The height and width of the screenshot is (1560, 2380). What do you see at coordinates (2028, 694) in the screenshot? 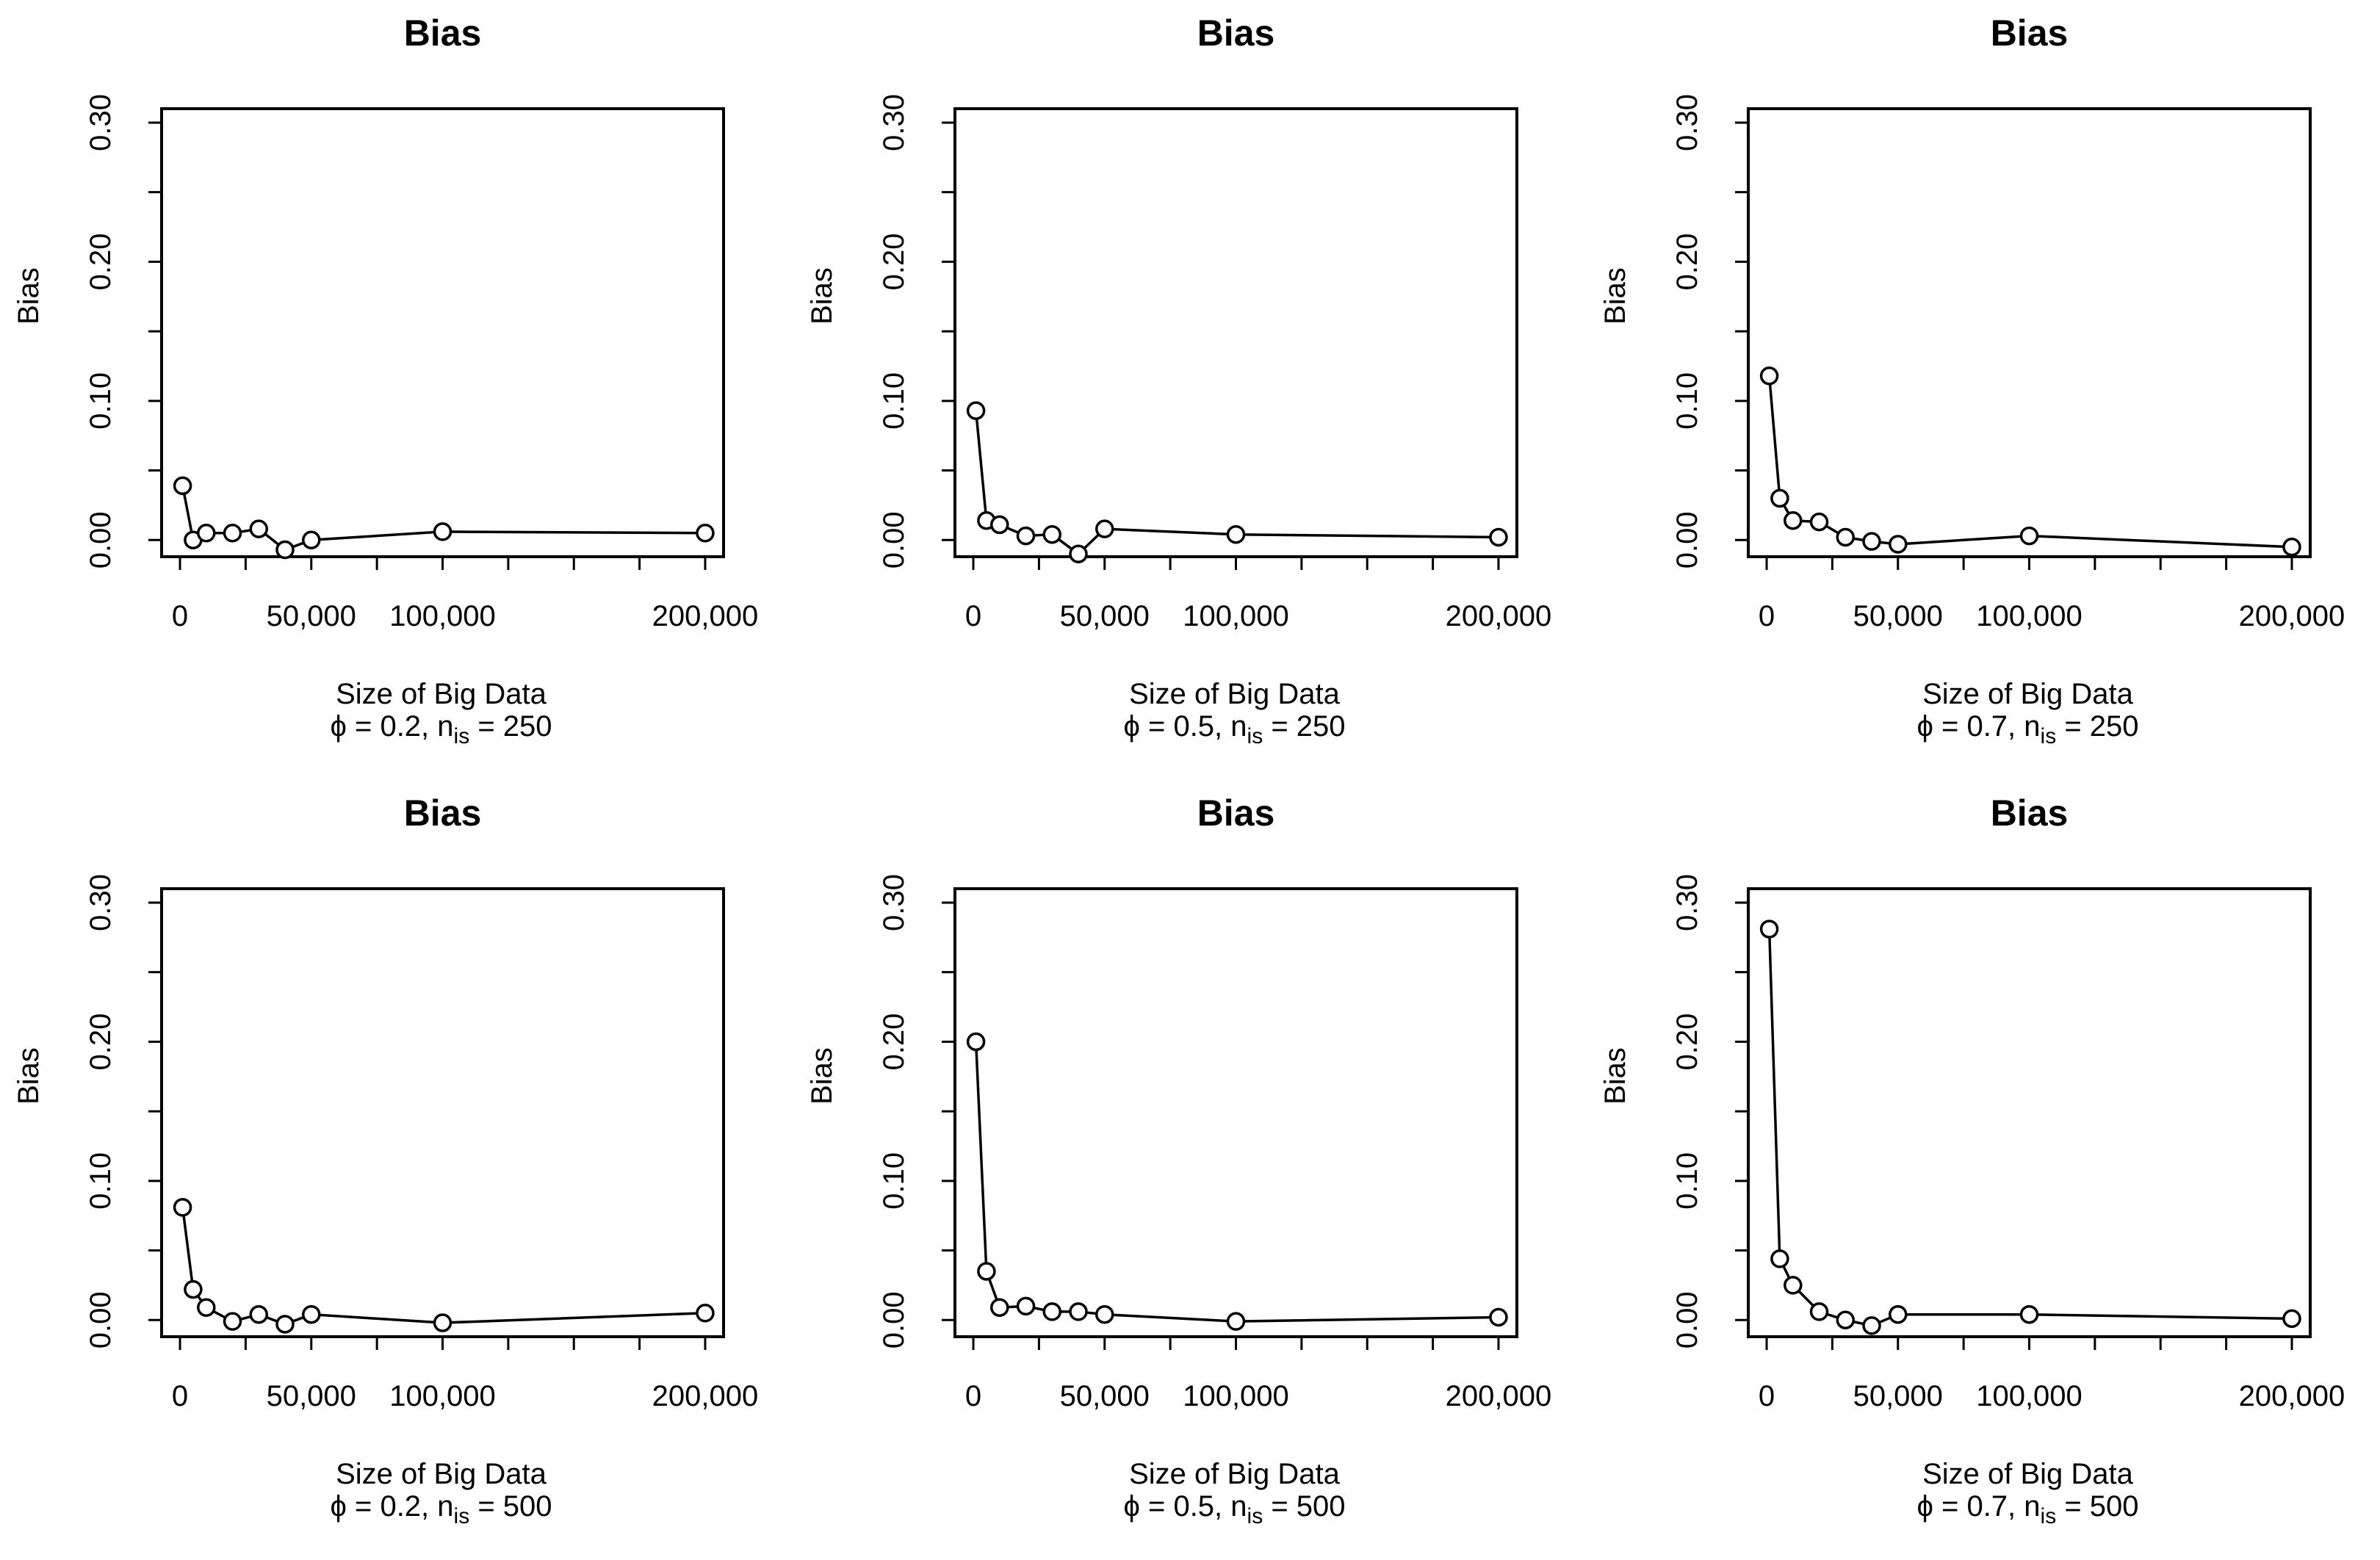
I see `x-axis-label: Size of Big Data` at bounding box center [2028, 694].